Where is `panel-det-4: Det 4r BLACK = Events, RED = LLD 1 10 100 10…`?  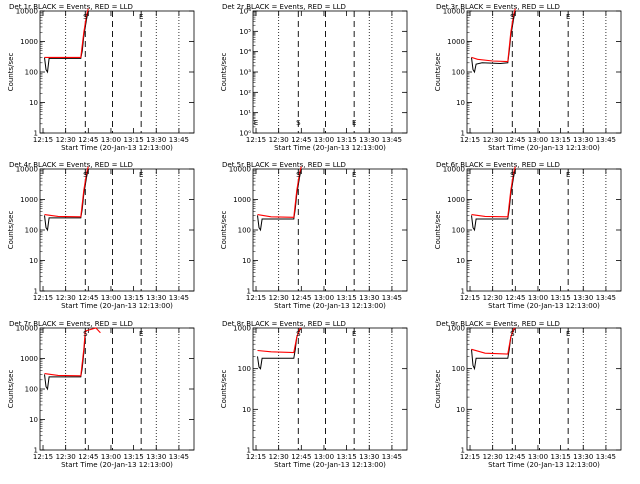
panel-det-4: Det 4r BLACK = Events, RED = LLD 1 10 100 10… is located at coordinates (101, 235).